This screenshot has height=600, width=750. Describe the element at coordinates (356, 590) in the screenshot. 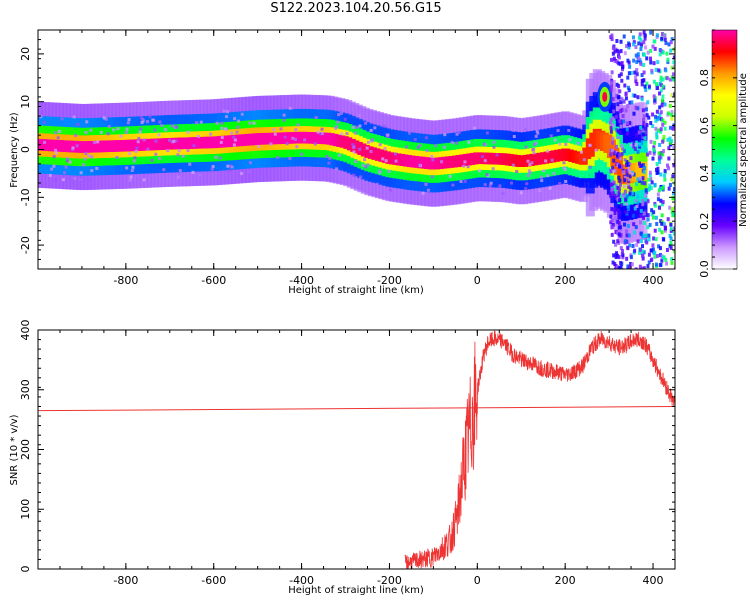

I see `snr-x-label: Height of straight line (km)` at that location.